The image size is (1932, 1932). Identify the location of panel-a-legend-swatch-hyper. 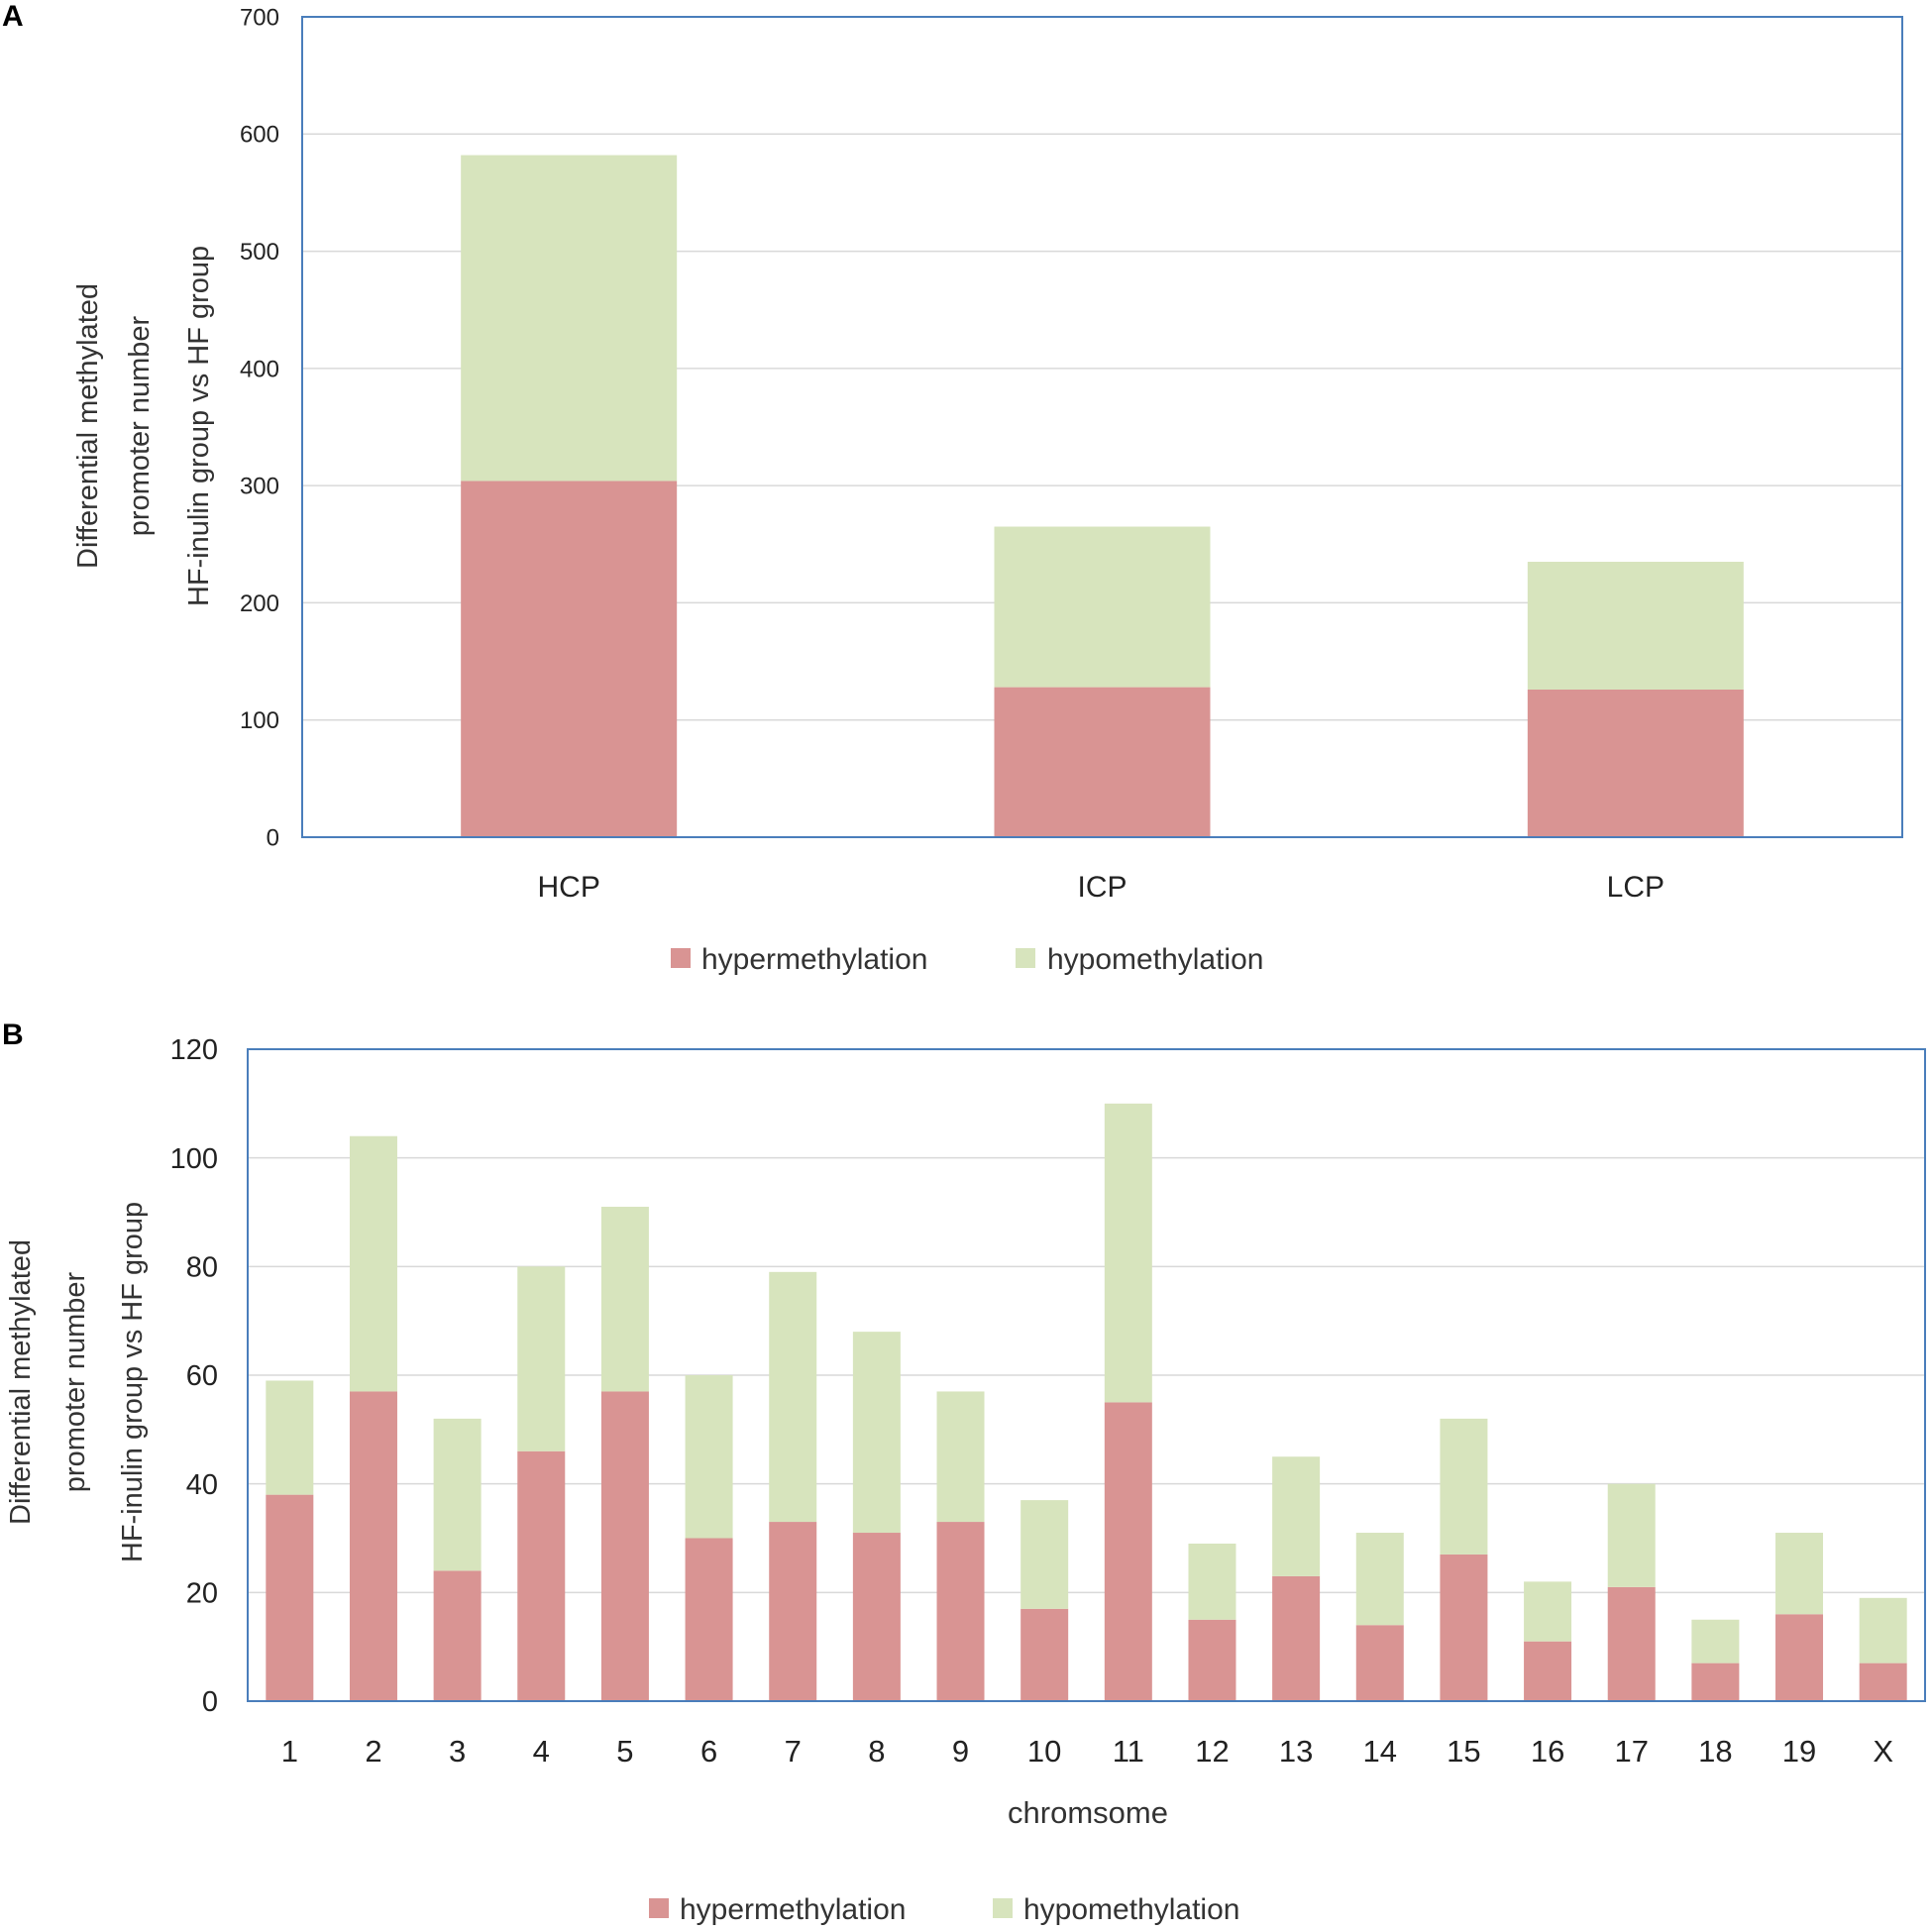
(681, 958).